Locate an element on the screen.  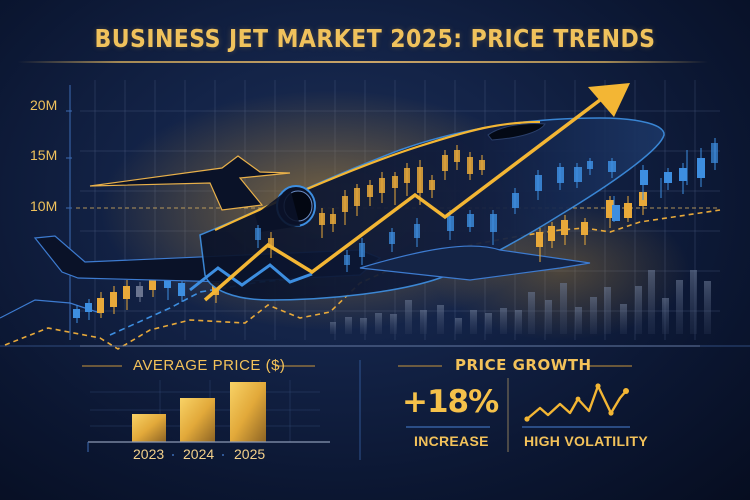
y-tick-15m: 15M is located at coordinates (44, 155).